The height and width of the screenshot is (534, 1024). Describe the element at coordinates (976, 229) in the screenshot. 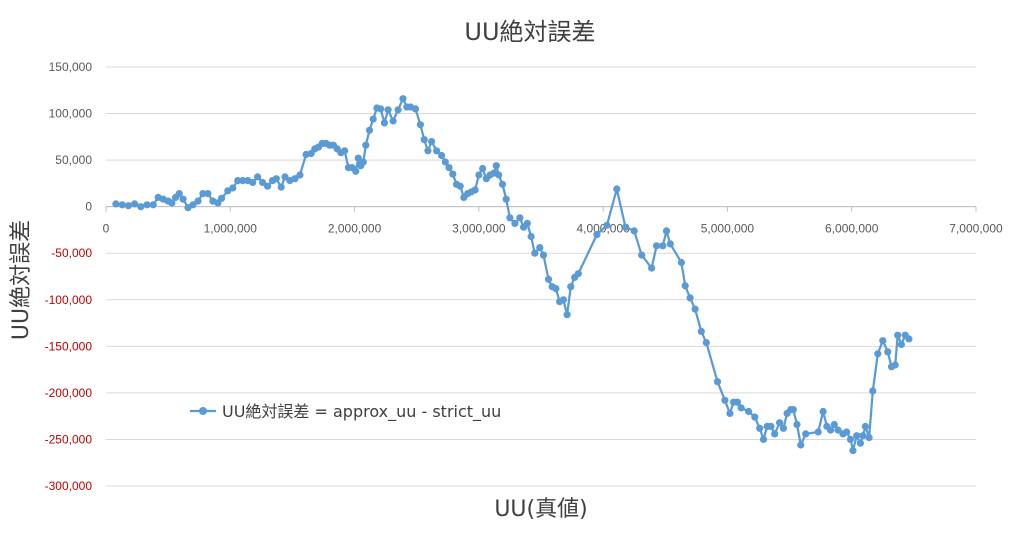

I see `x-tick-label: 7,000,000` at that location.